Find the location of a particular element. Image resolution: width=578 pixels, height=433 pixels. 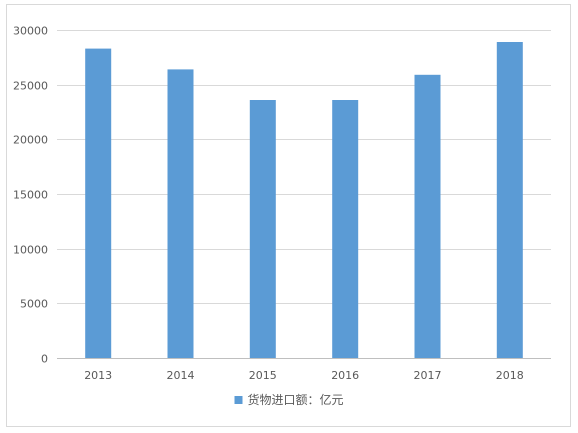

bar-2013 is located at coordinates (98, 203).